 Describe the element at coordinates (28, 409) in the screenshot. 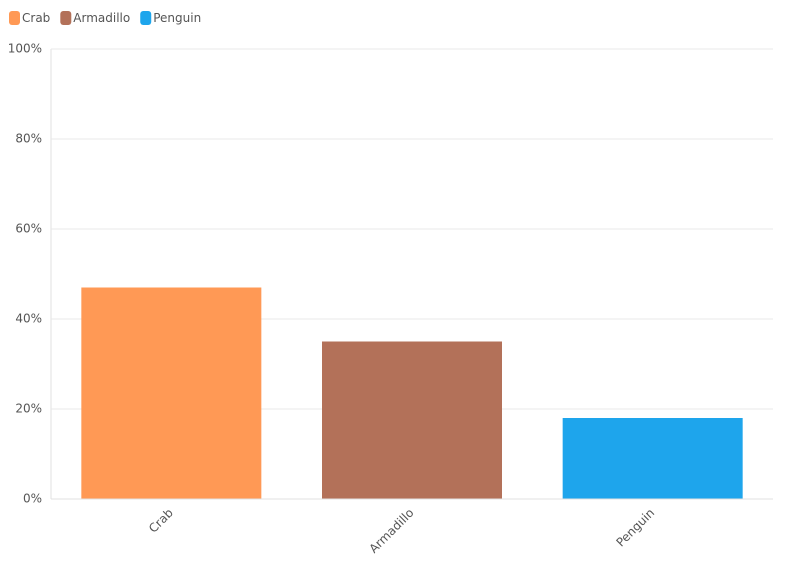

I see `y-tick-label: 20%` at that location.